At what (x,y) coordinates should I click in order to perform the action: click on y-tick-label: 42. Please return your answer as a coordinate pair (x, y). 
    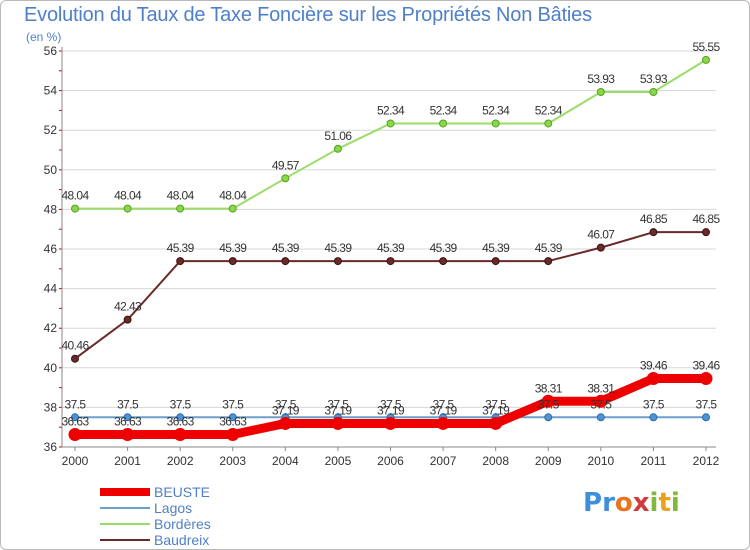
    Looking at the image, I should click on (51, 328).